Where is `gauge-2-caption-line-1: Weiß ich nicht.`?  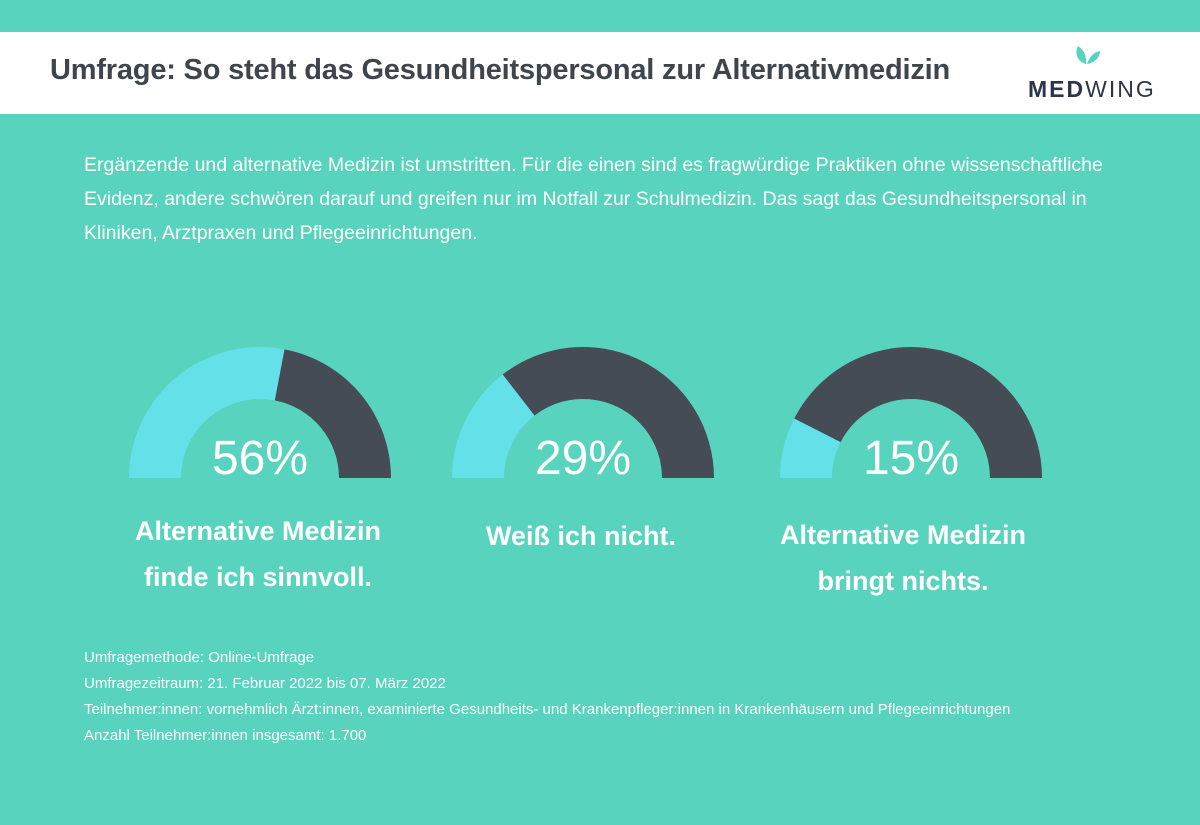 gauge-2-caption-line-1: Weiß ich nicht. is located at coordinates (580, 536).